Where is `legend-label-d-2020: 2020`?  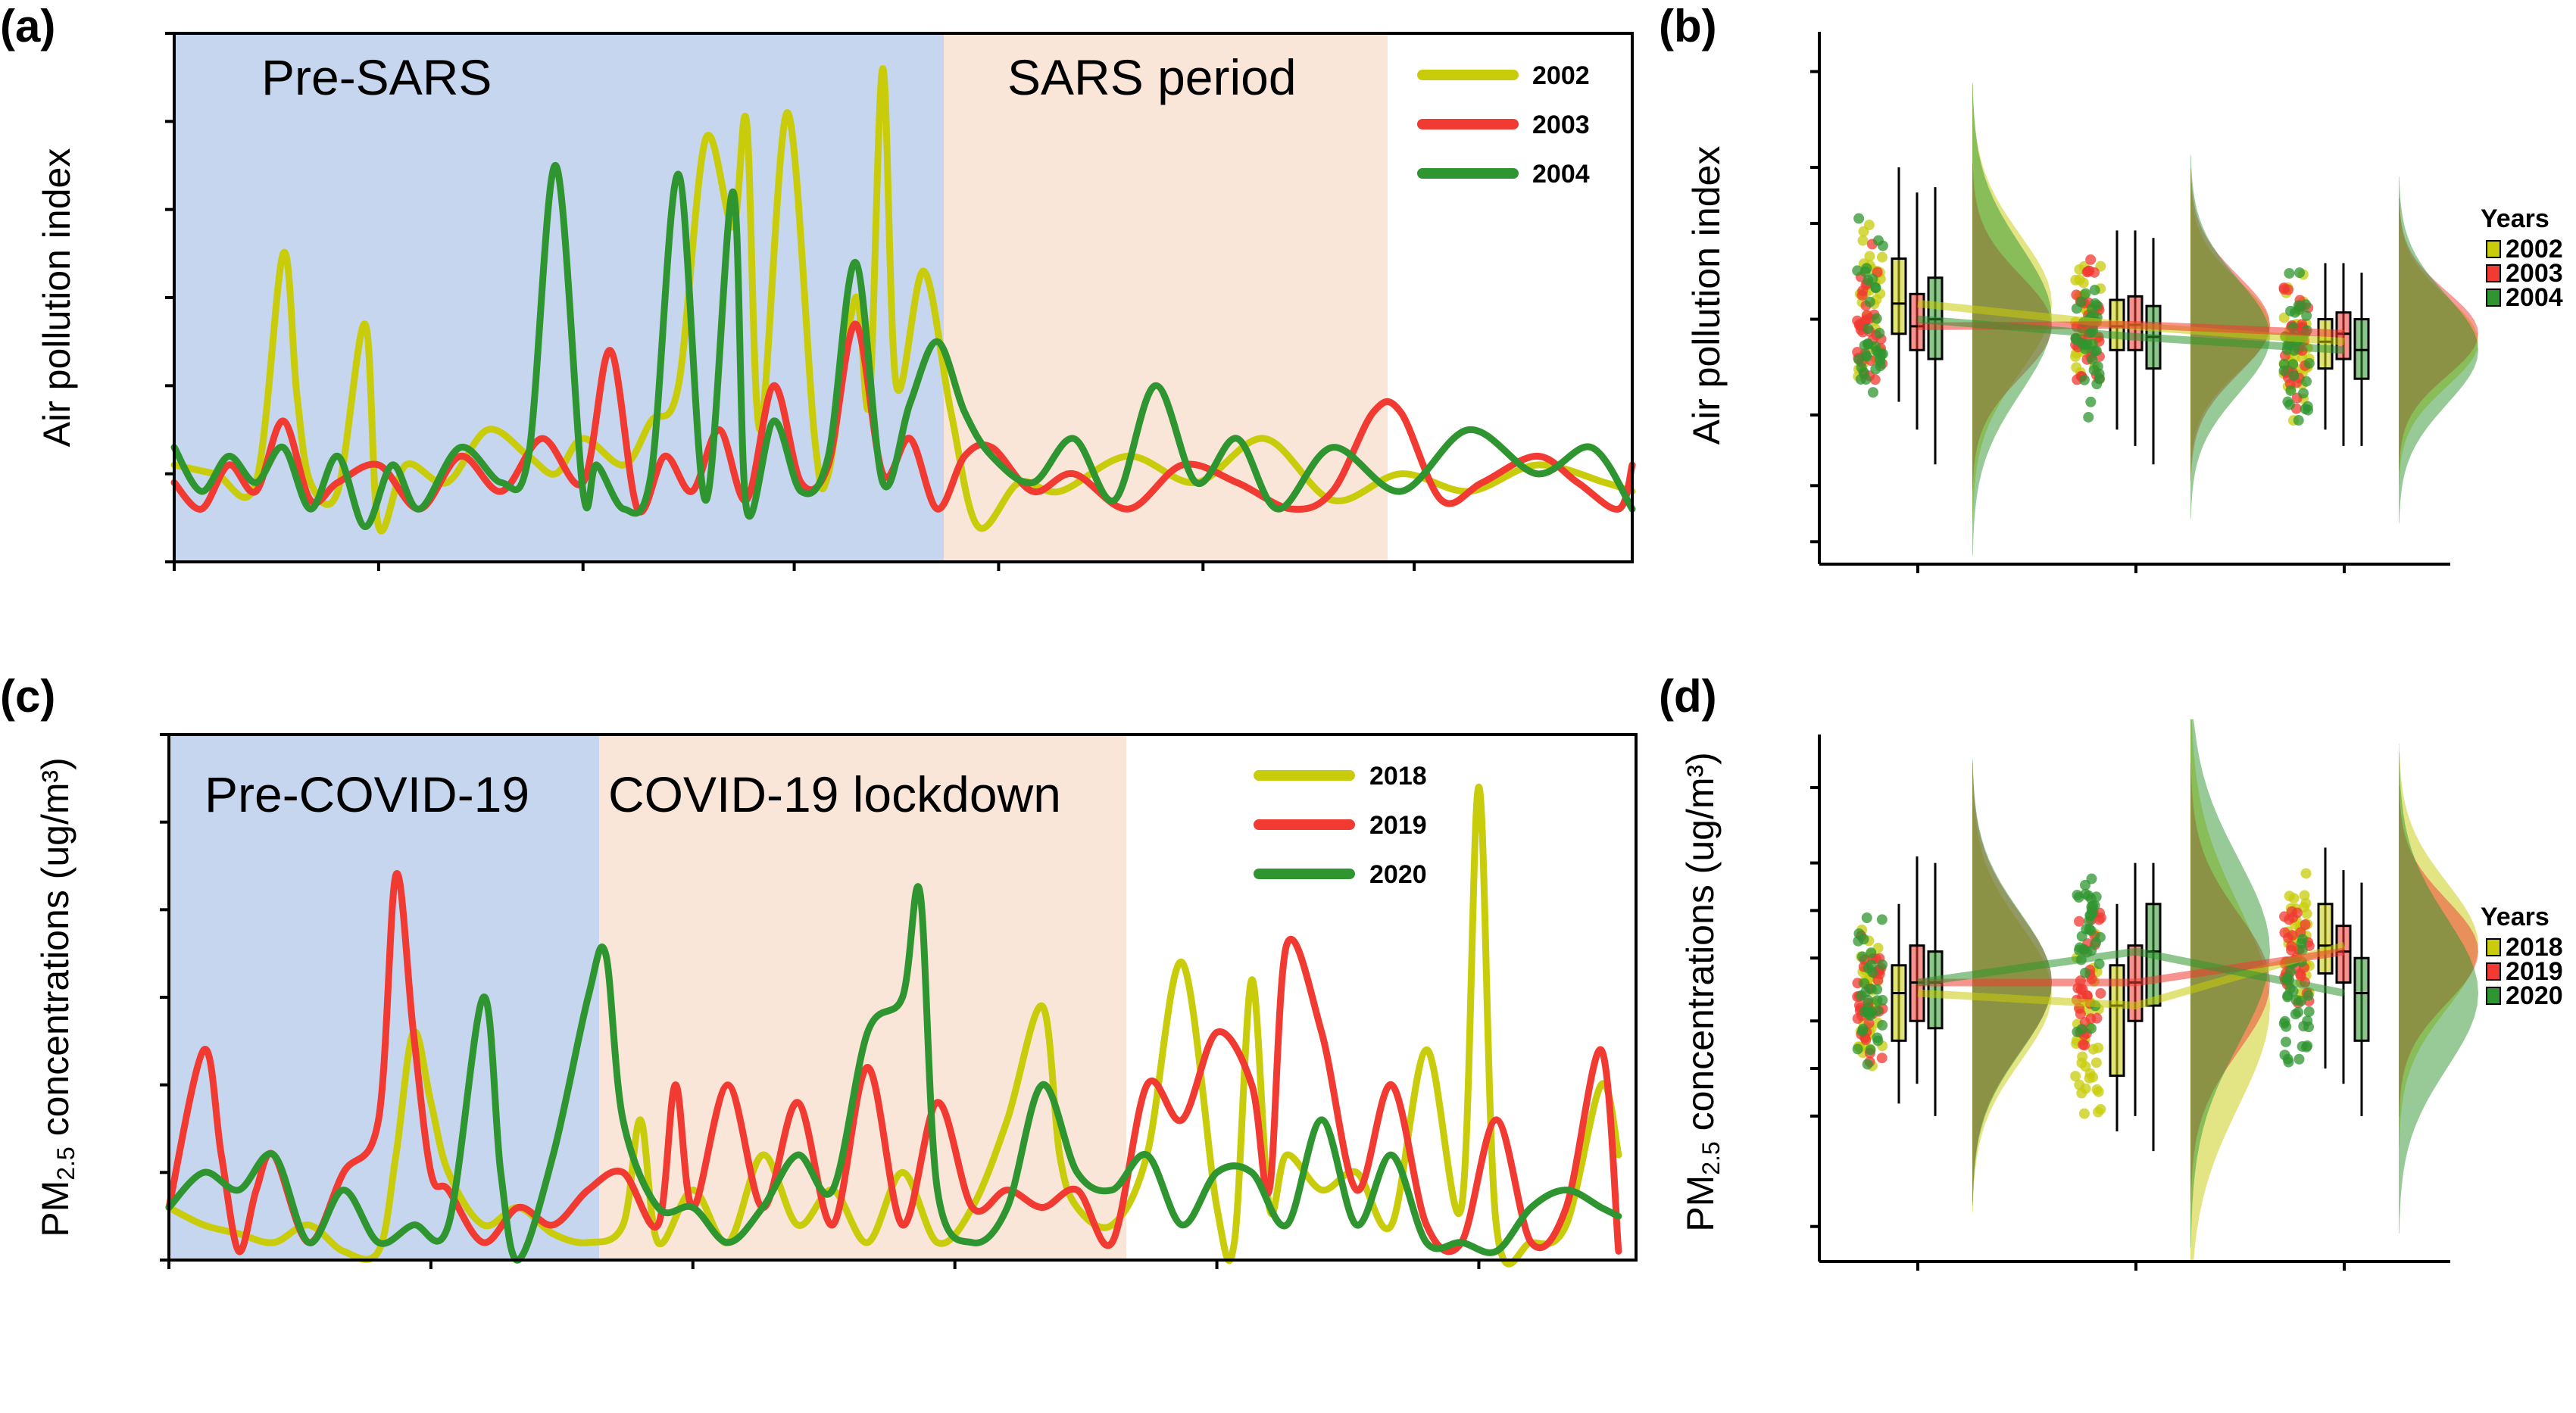
legend-label-d-2020: 2020 is located at coordinates (2535, 995).